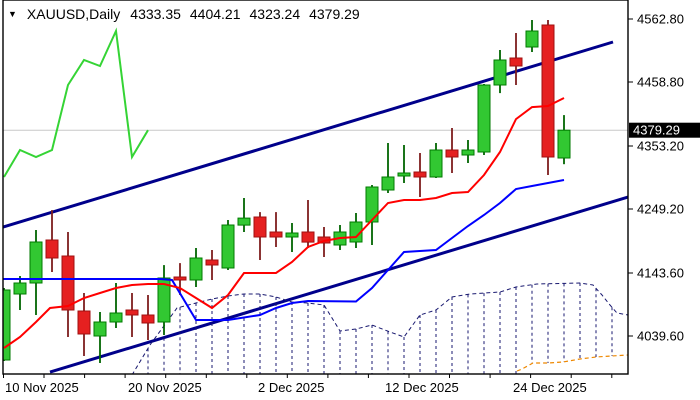 The height and width of the screenshot is (400, 700). Describe the element at coordinates (660, 82) in the screenshot. I see `y-axis-label: 4458.80` at that location.